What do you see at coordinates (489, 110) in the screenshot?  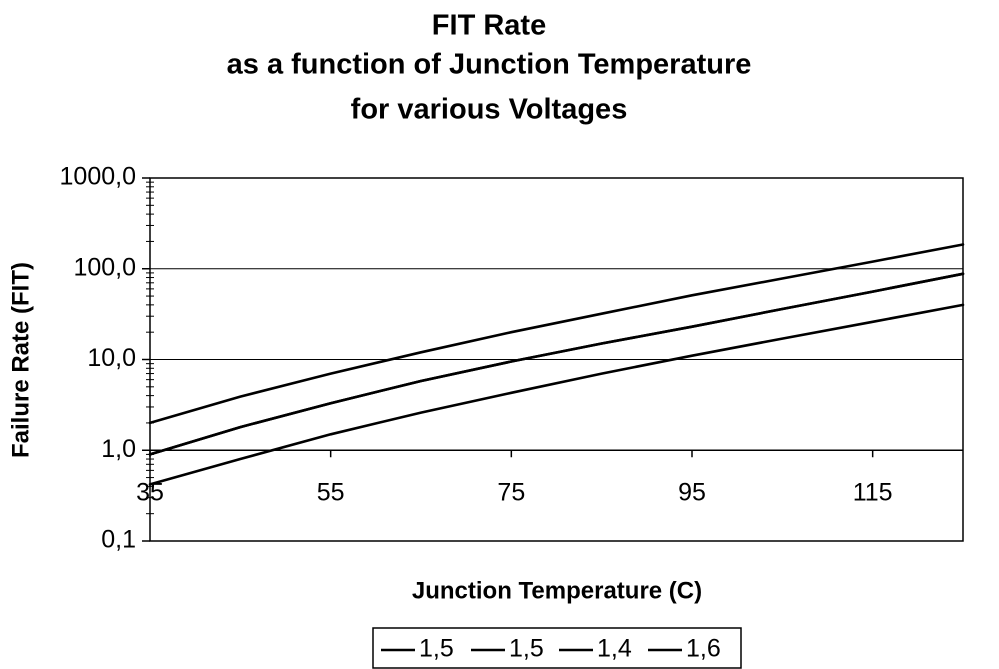 I see `chart-title-line: for various Voltages` at bounding box center [489, 110].